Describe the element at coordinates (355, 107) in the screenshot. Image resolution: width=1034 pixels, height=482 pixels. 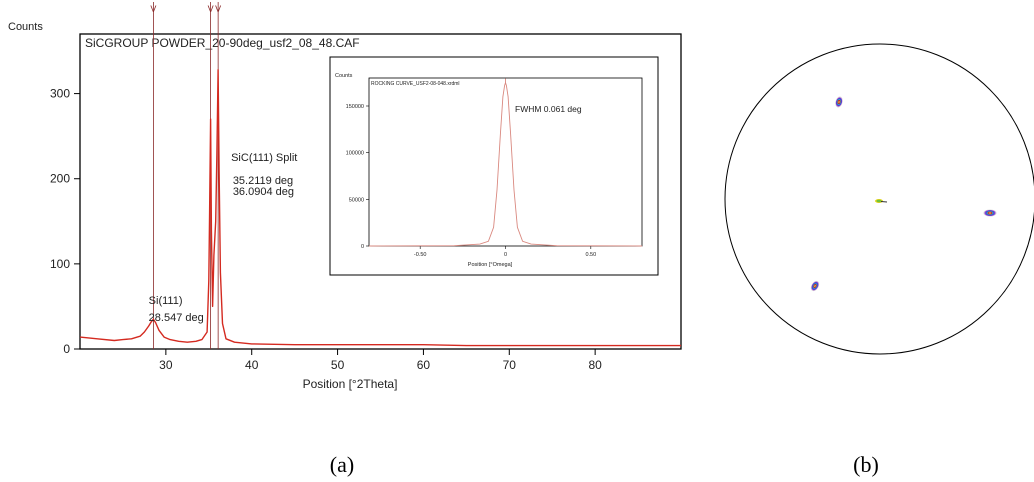
I see `inset-y-tick-label: 150000` at that location.